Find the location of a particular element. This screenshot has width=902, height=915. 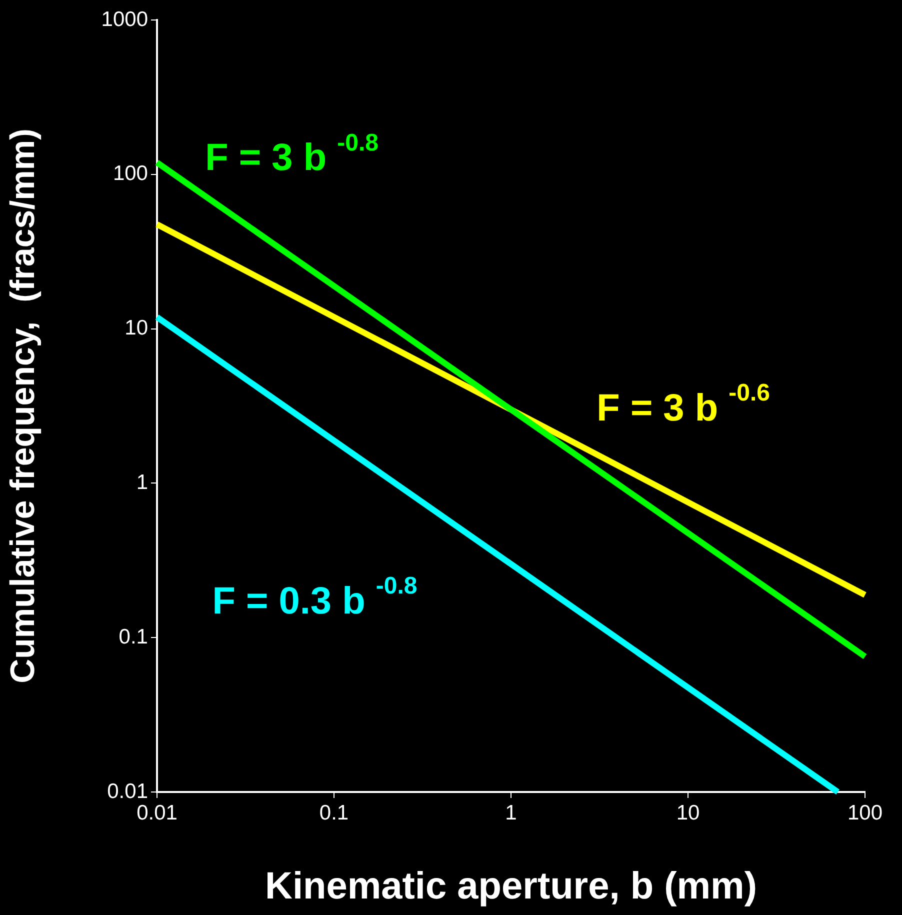

y-tick-label: 1 is located at coordinates (142, 482).